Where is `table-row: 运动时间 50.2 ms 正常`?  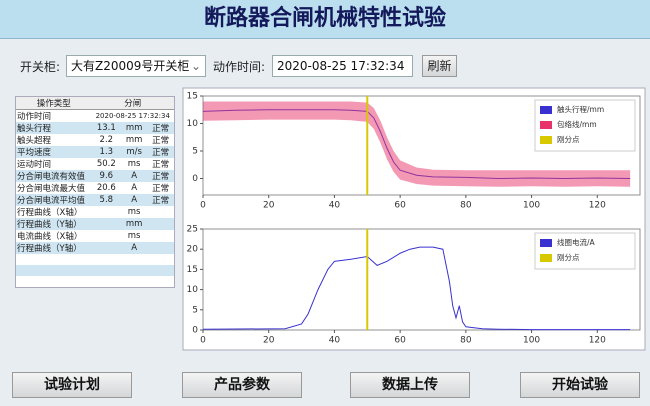 table-row: 运动时间 50.2 ms 正常 is located at coordinates (95, 164).